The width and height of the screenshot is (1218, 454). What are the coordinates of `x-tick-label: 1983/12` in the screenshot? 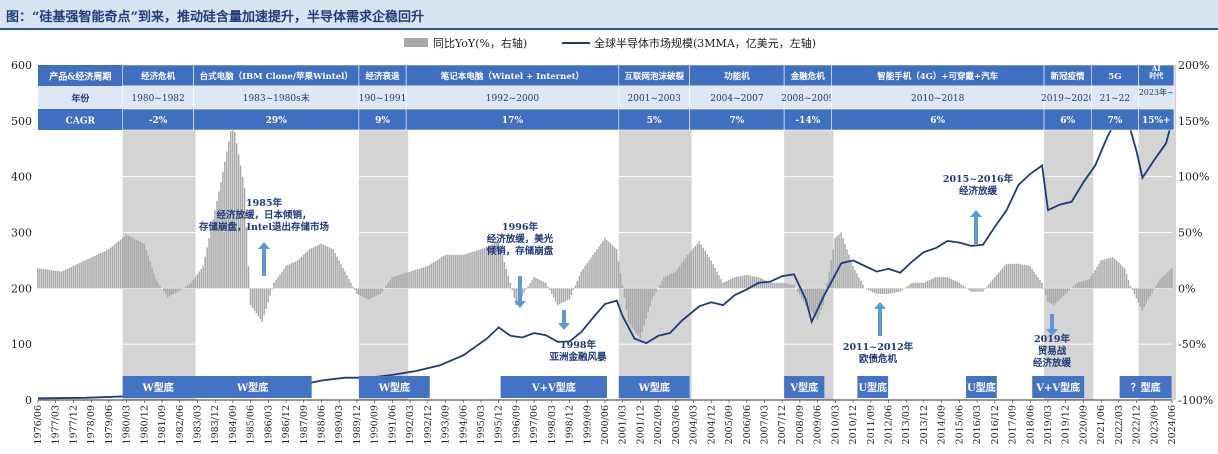 It's located at (215, 424).